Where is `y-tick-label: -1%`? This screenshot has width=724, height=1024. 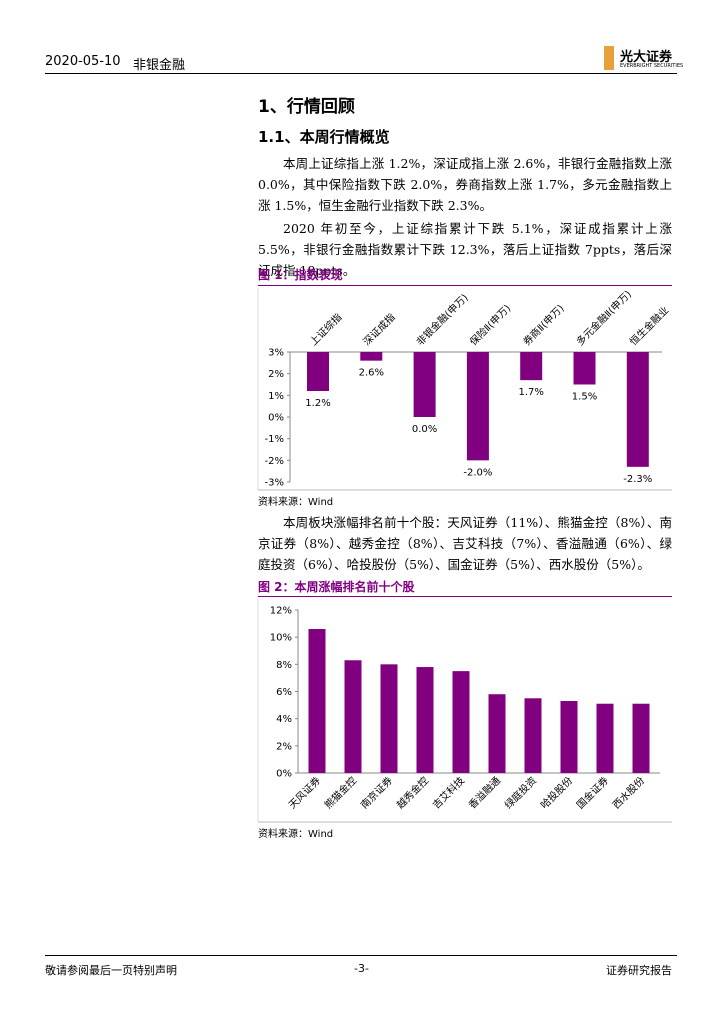
y-tick-label: -1% is located at coordinates (274, 439).